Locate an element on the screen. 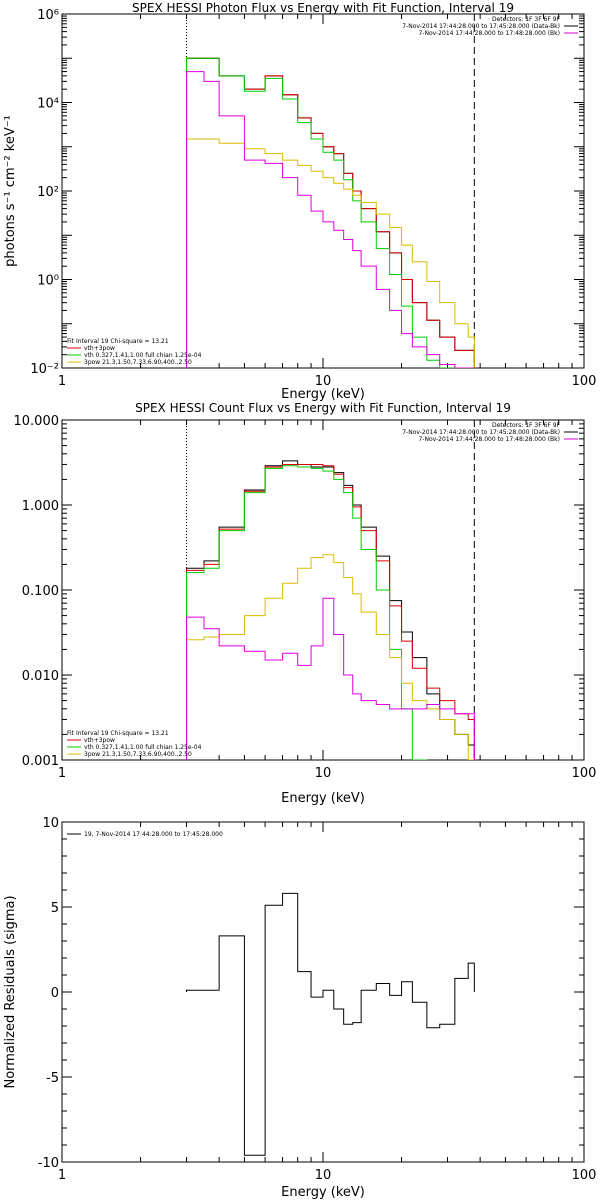 The width and height of the screenshot is (600, 1200). y-tick-label: 0.100 is located at coordinates (40, 591).